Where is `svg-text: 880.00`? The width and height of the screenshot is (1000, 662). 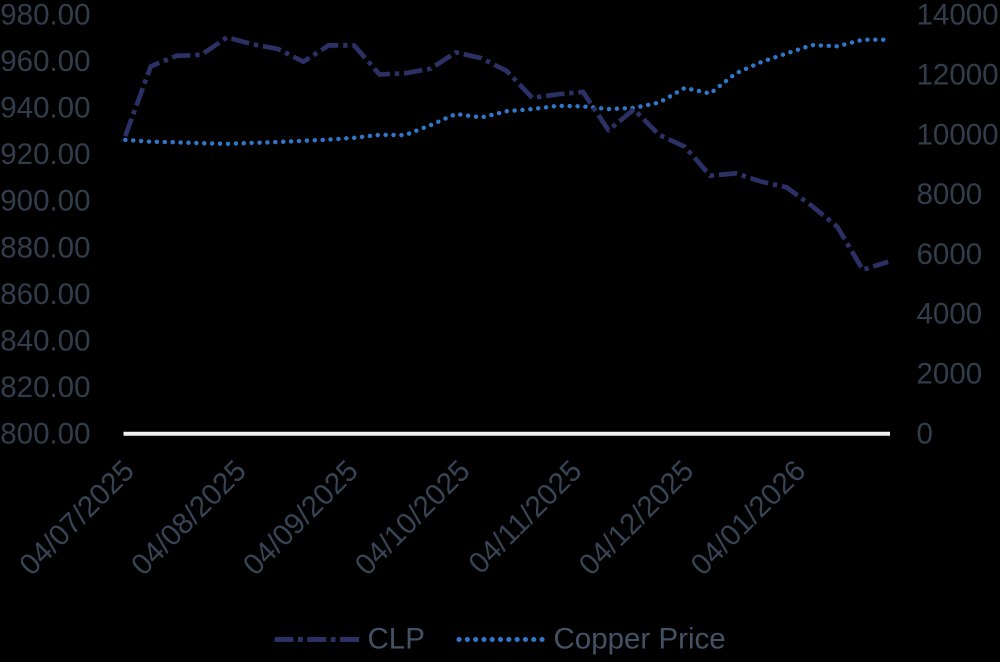
svg-text: 880.00 is located at coordinates (45, 247).